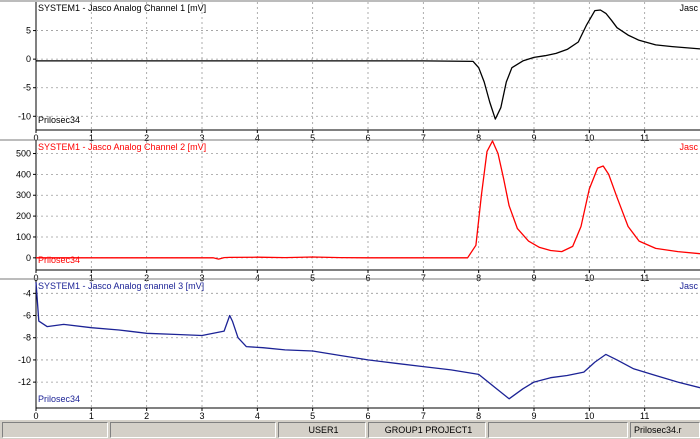  Describe the element at coordinates (23, 237) in the screenshot. I see `y-tick-label: 100` at that location.